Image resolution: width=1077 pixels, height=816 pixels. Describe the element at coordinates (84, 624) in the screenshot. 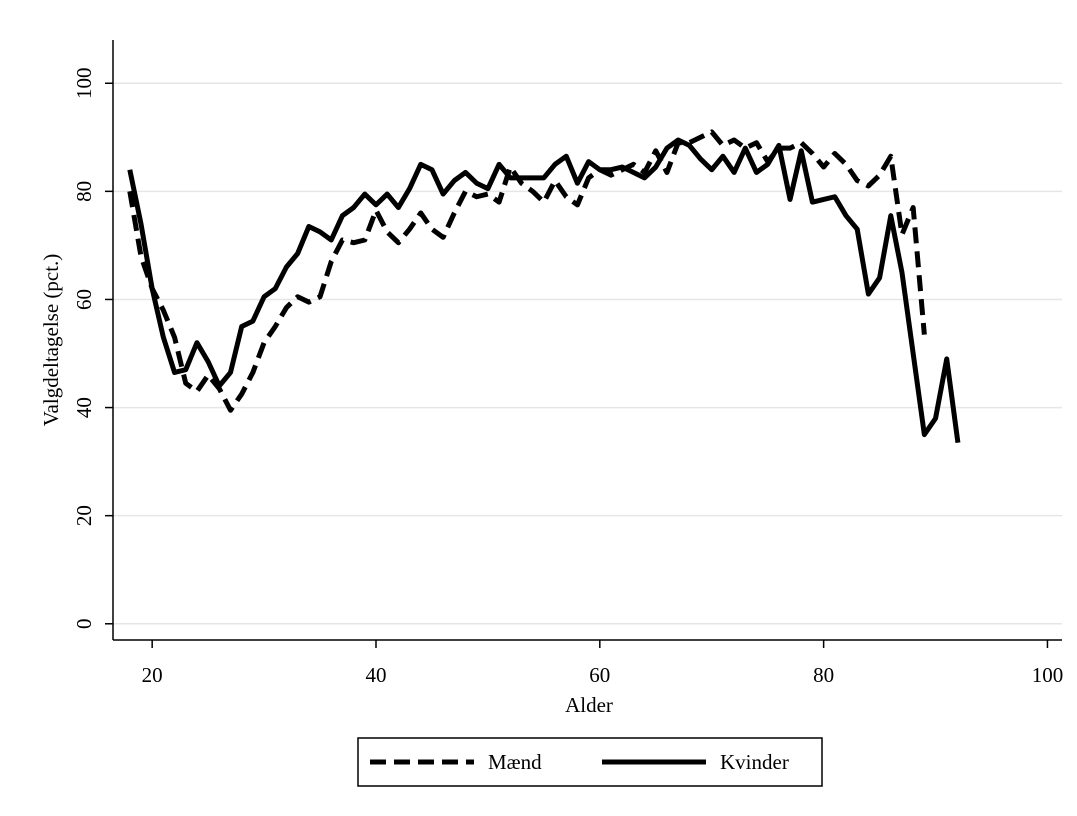

I see `y-tick-label: 0` at that location.